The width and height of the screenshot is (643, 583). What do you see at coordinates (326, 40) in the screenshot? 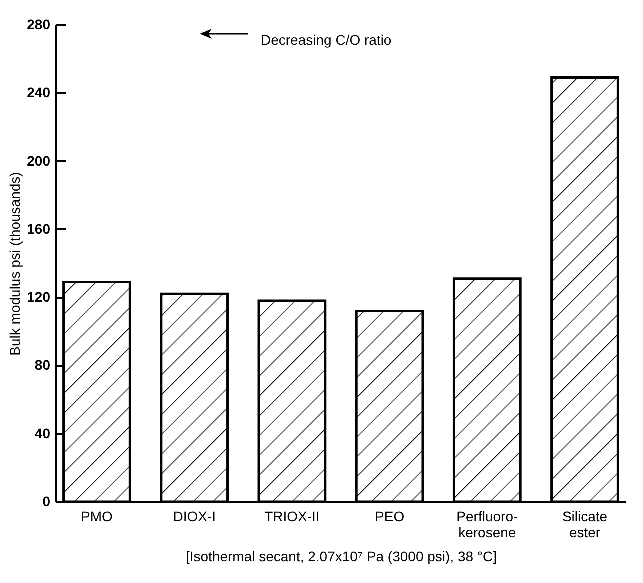
I see `annotation: Decreasing C/O ratio` at bounding box center [326, 40].